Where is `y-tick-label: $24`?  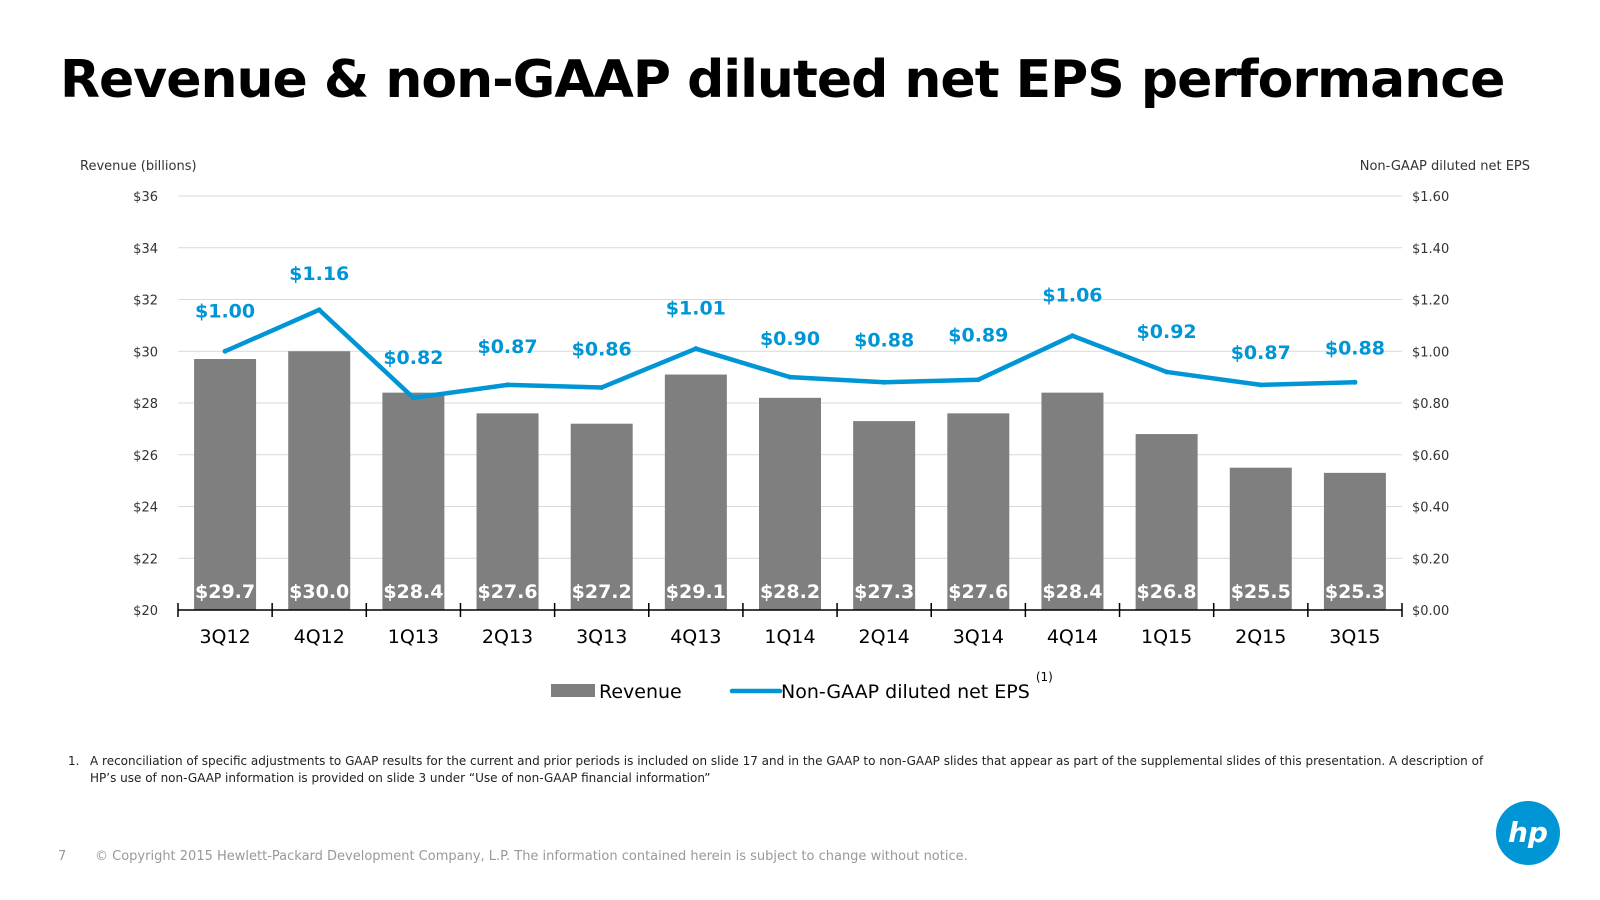
y-tick-label: $24 is located at coordinates (145, 508).